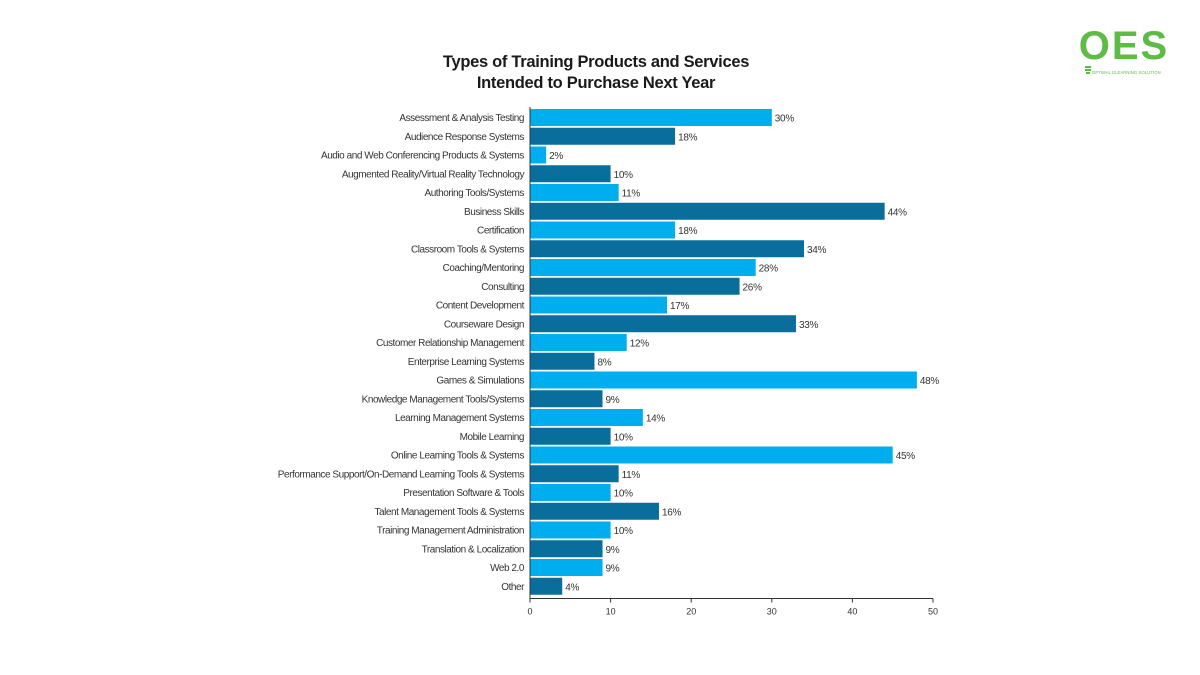 The height and width of the screenshot is (675, 1200). I want to click on value-label: 17%, so click(680, 306).